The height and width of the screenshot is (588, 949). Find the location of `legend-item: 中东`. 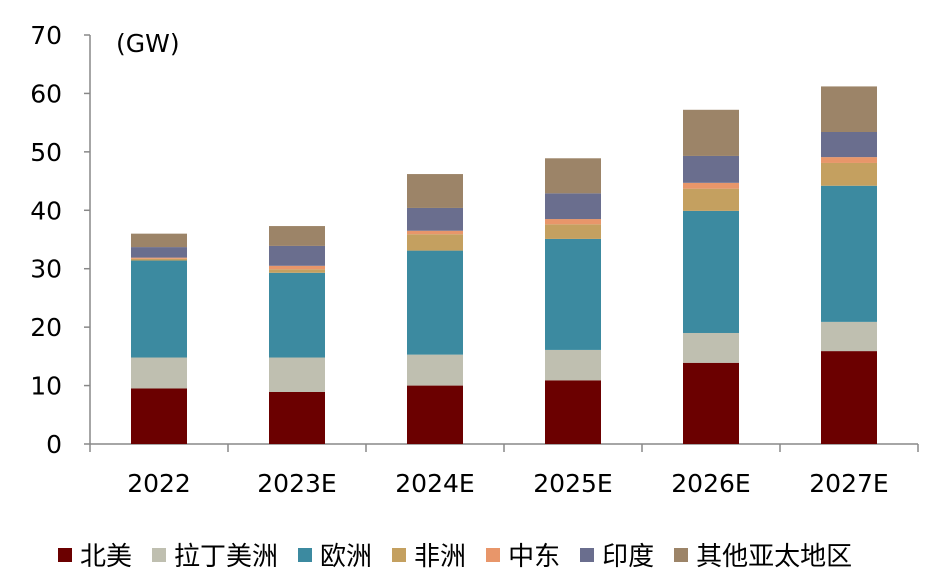

legend-item: 中东 is located at coordinates (523, 554).